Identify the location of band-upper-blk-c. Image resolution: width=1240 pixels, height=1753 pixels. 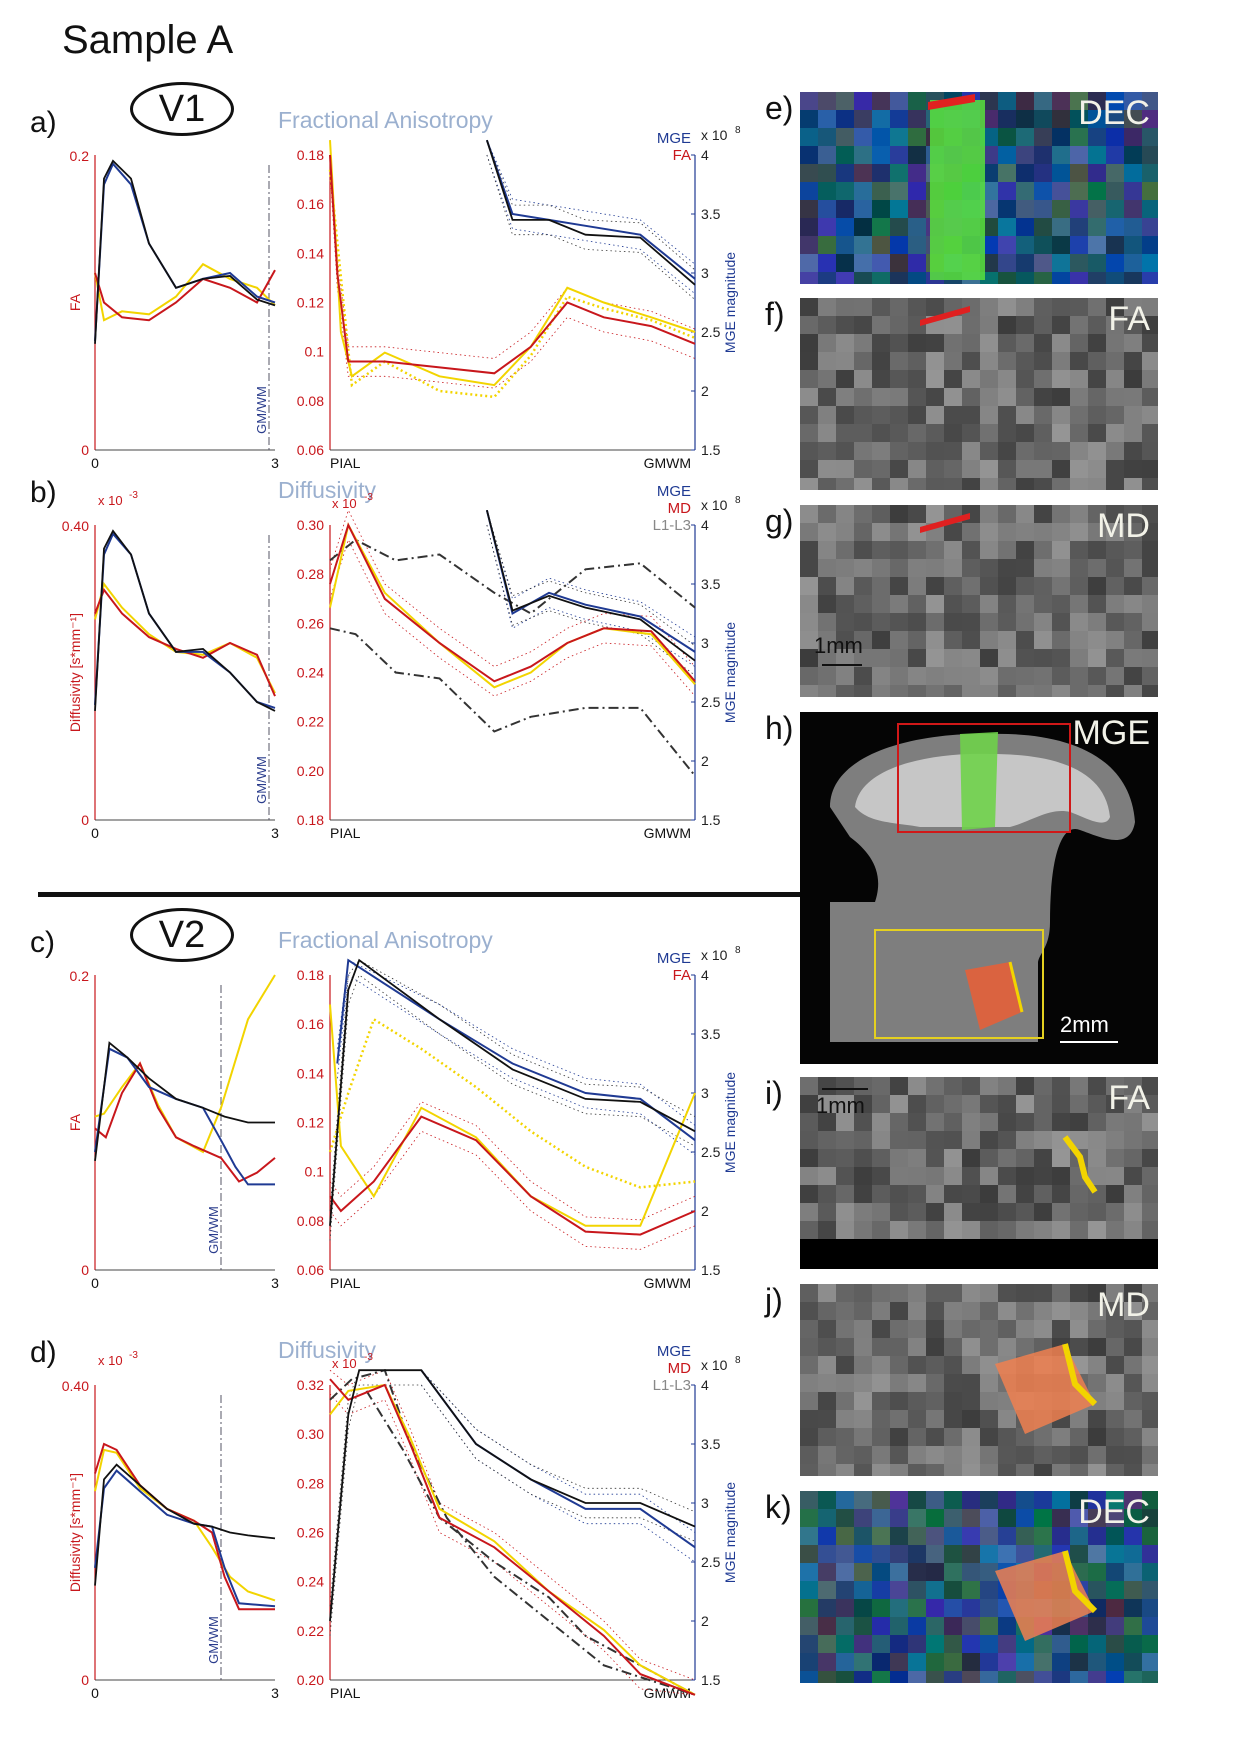
(512, 1085).